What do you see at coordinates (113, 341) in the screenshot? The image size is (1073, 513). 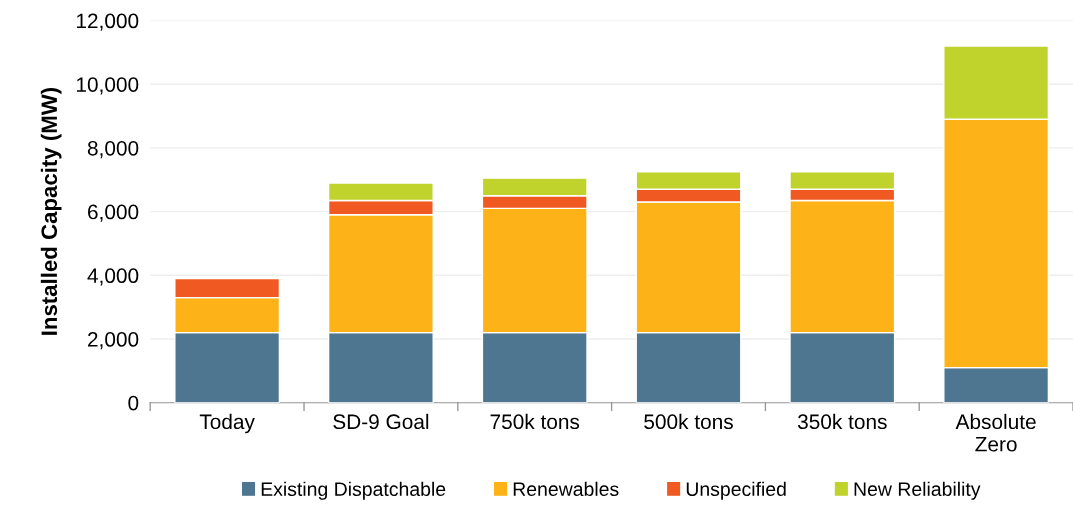 I see `y-tick-label: 2,000` at bounding box center [113, 341].